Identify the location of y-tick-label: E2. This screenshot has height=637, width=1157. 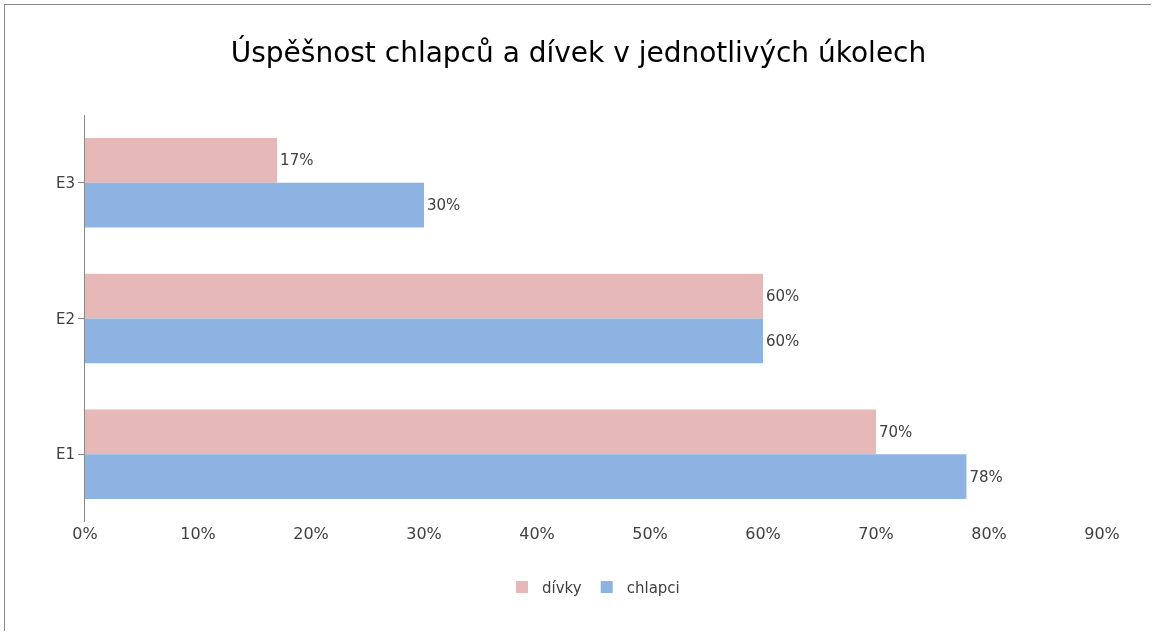
(65, 318).